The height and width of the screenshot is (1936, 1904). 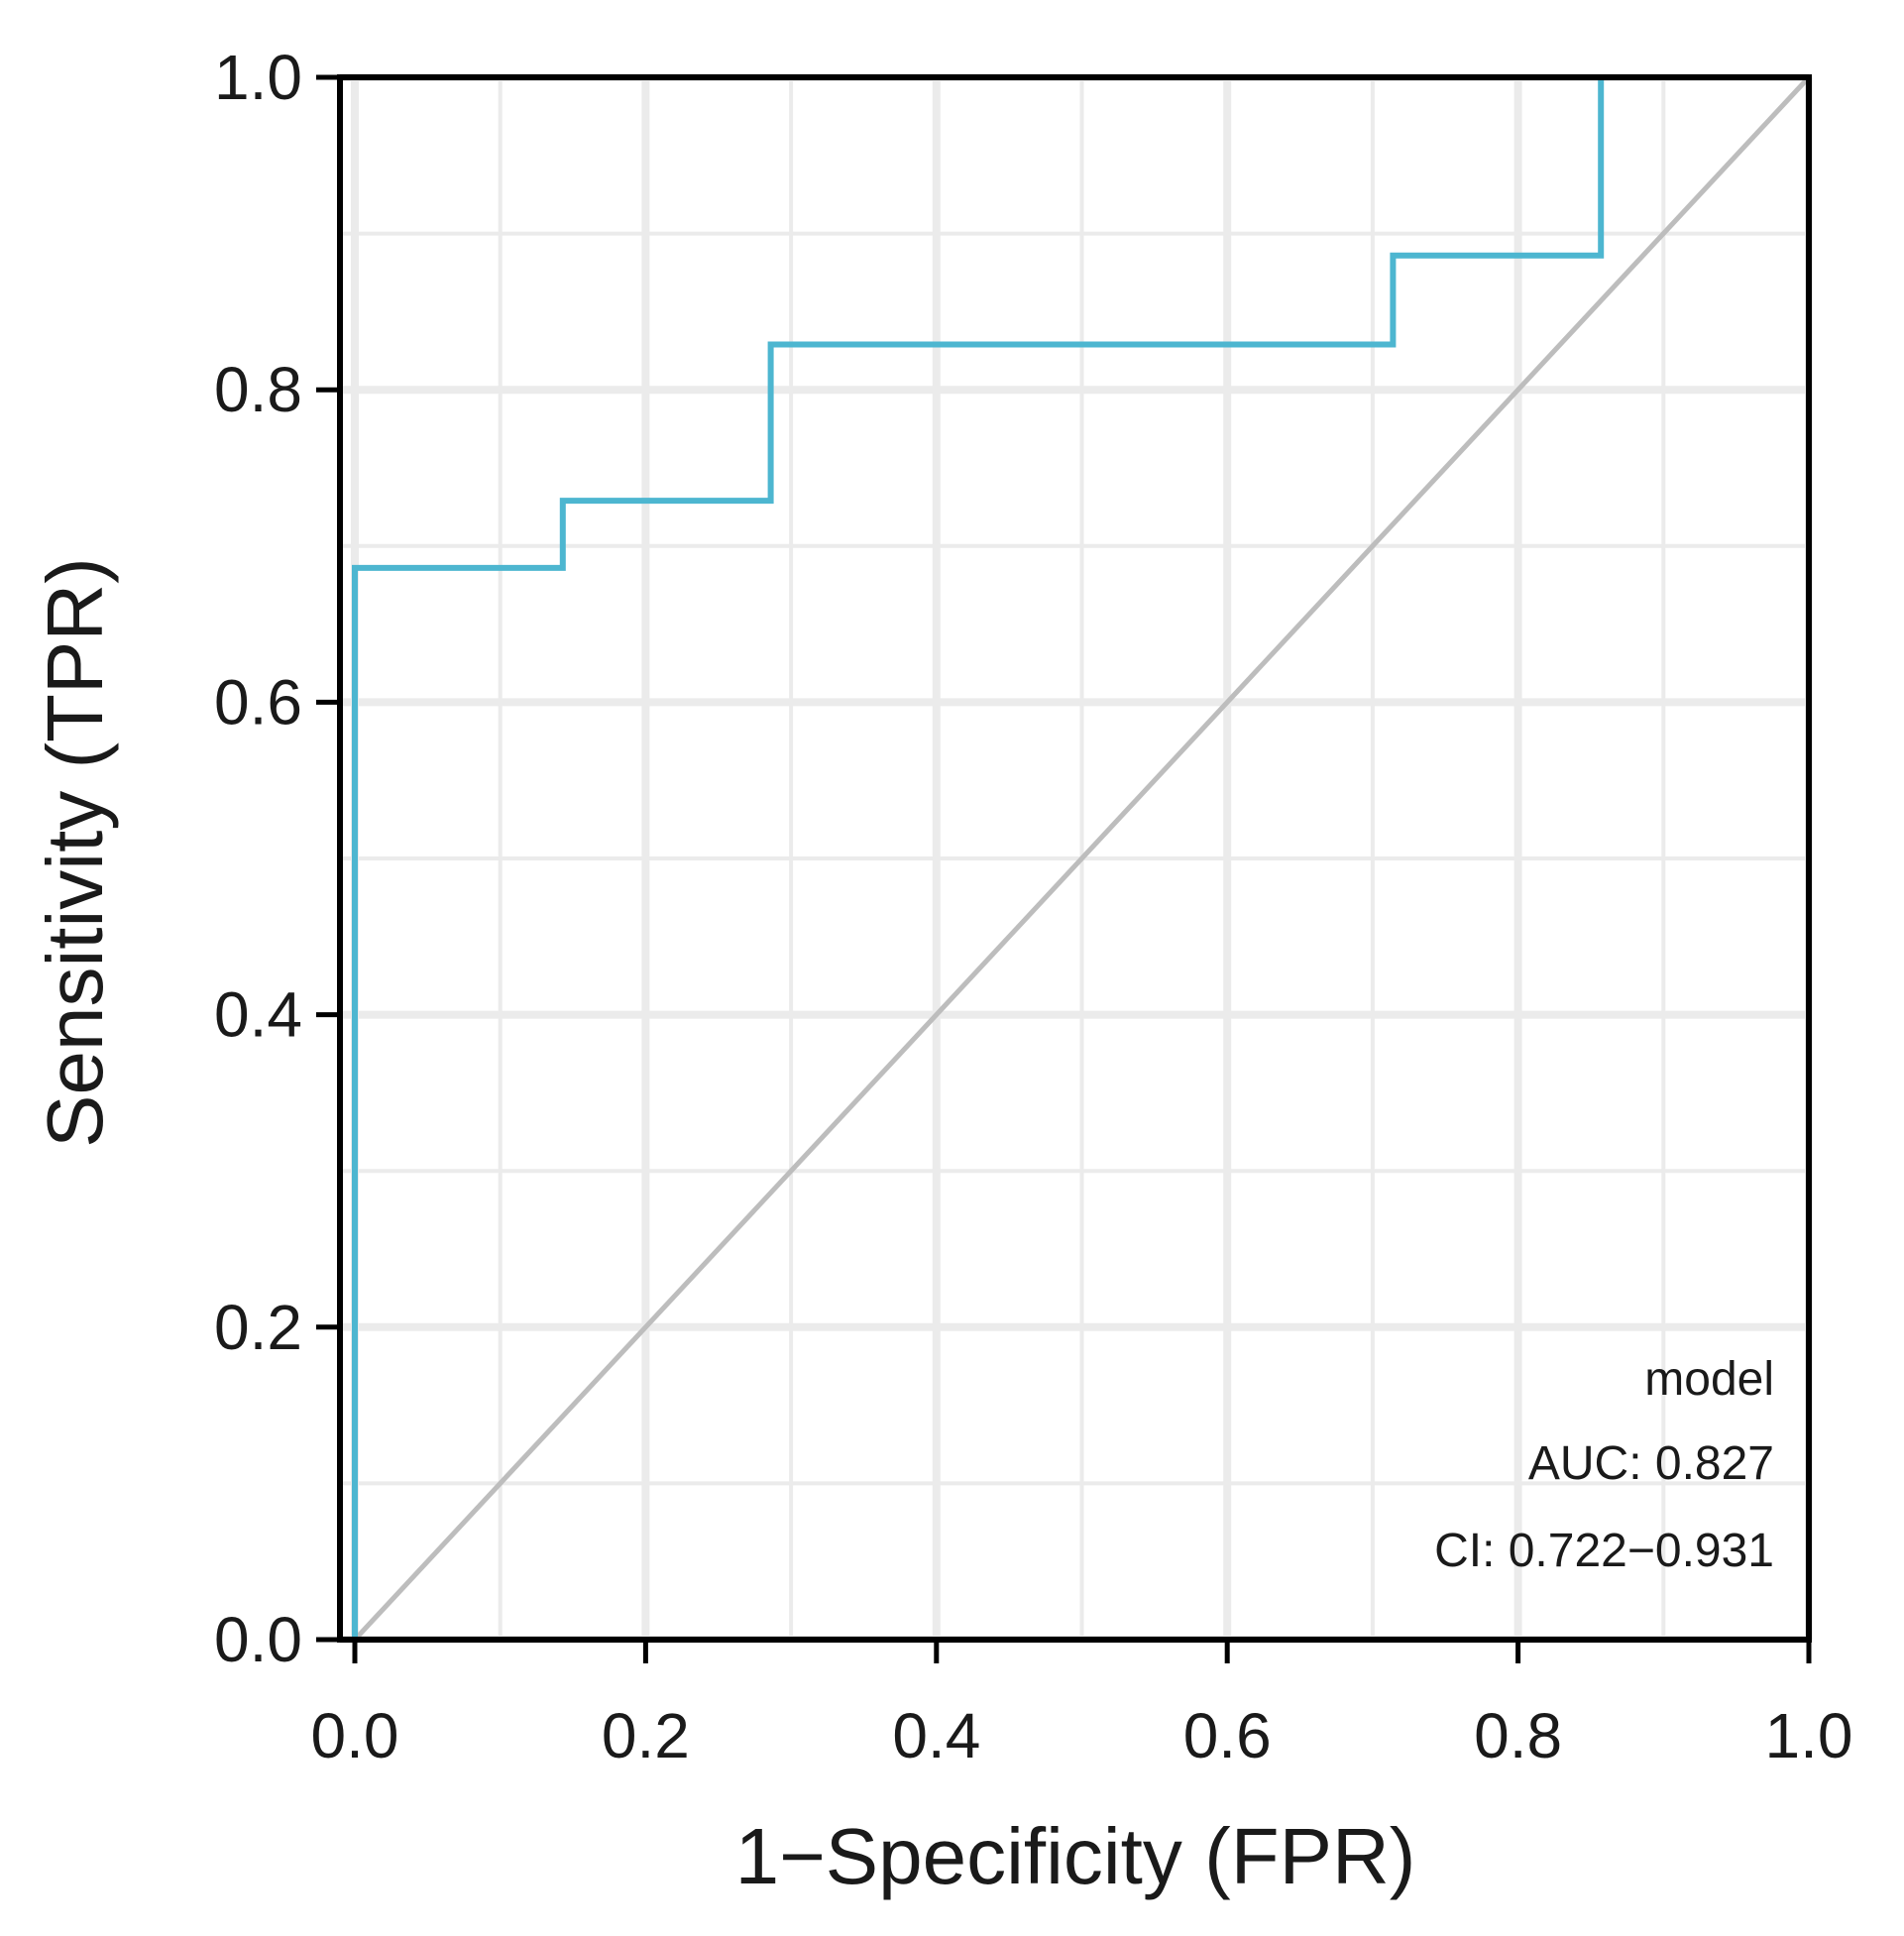 What do you see at coordinates (1518, 1736) in the screenshot?
I see `x-tick-label: 0.8` at bounding box center [1518, 1736].